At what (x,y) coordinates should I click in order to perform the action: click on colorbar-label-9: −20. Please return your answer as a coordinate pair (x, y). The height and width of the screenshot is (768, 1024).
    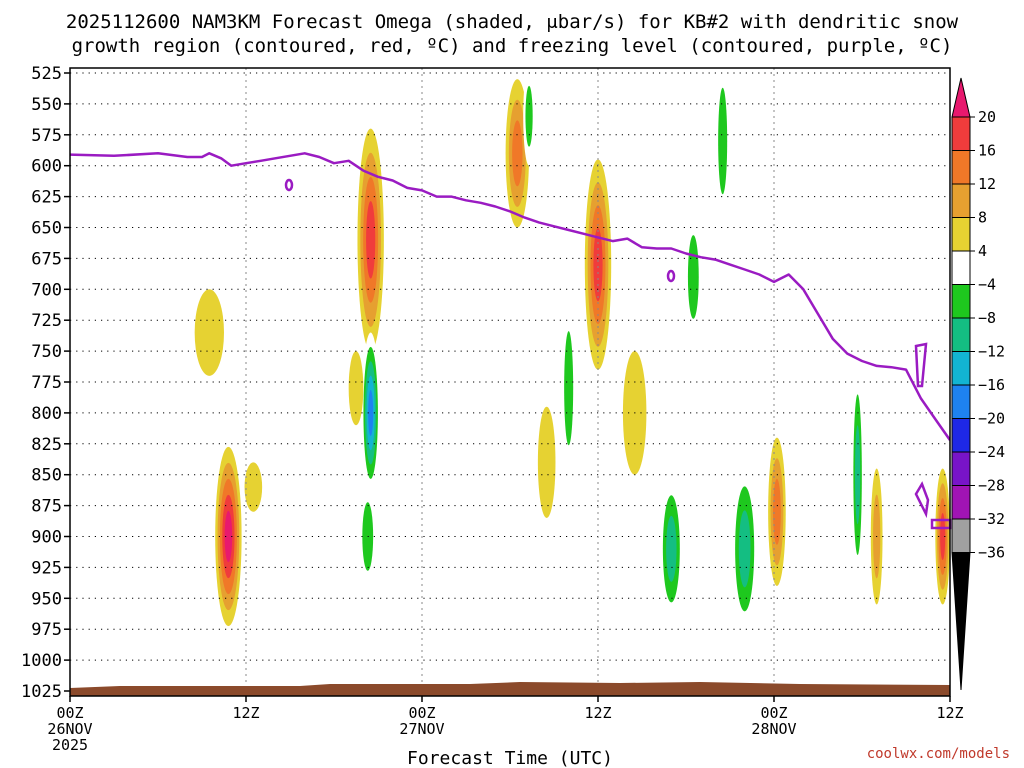
    Looking at the image, I should click on (991, 419).